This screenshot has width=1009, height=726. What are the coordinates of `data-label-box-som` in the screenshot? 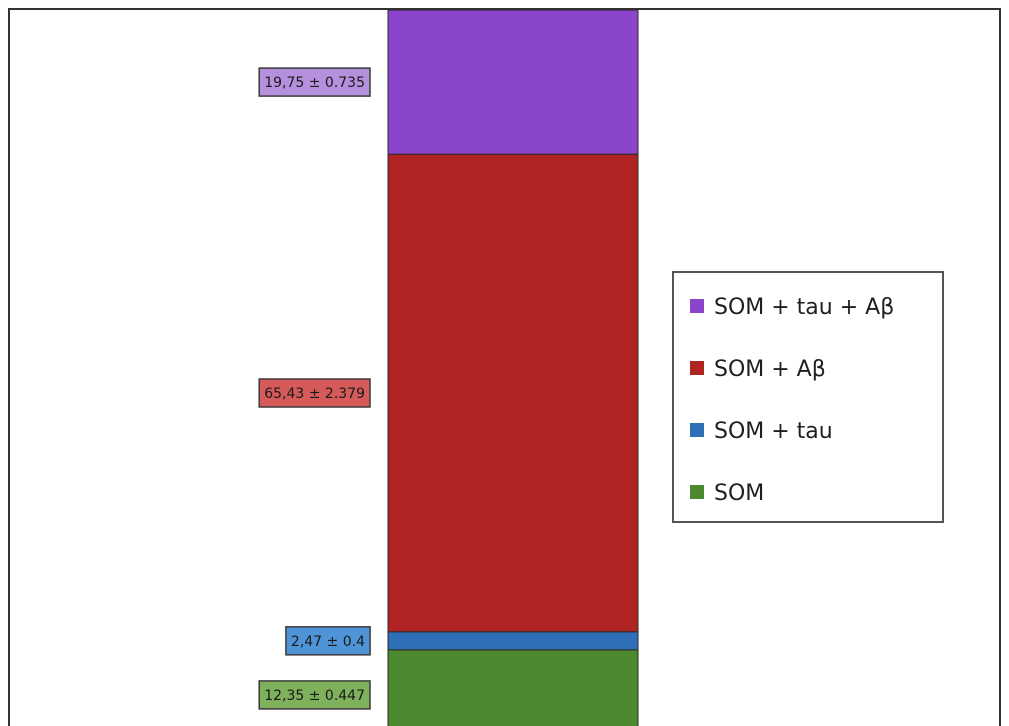 It's located at (314, 695).